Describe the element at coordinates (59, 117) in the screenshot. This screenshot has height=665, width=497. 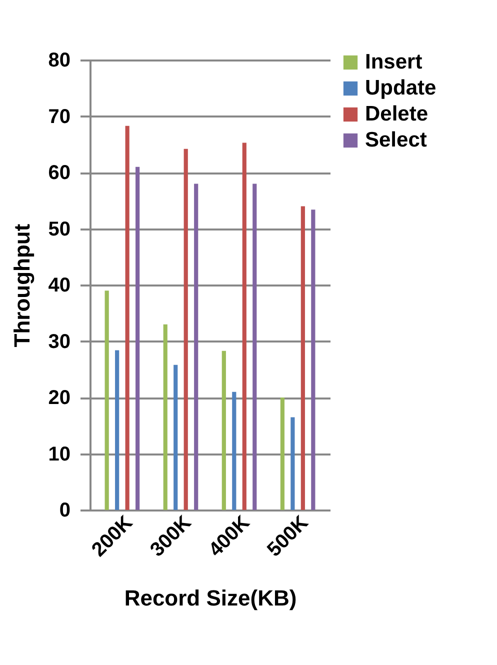
I see `y-tick-label: 70` at that location.